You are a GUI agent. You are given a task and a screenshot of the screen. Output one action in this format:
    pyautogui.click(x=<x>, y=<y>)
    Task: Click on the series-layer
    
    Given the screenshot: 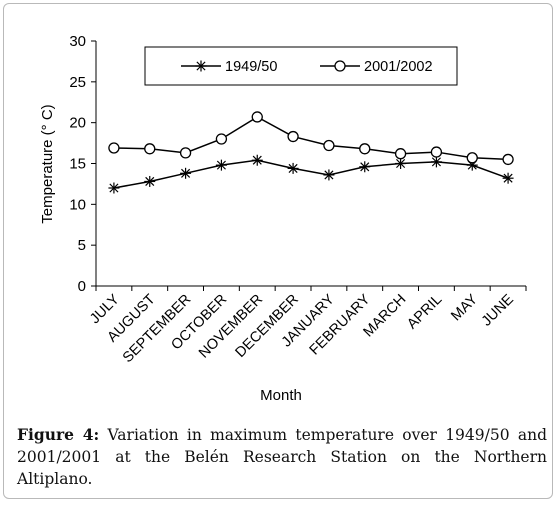 What is the action you would take?
    pyautogui.click(x=311, y=152)
    